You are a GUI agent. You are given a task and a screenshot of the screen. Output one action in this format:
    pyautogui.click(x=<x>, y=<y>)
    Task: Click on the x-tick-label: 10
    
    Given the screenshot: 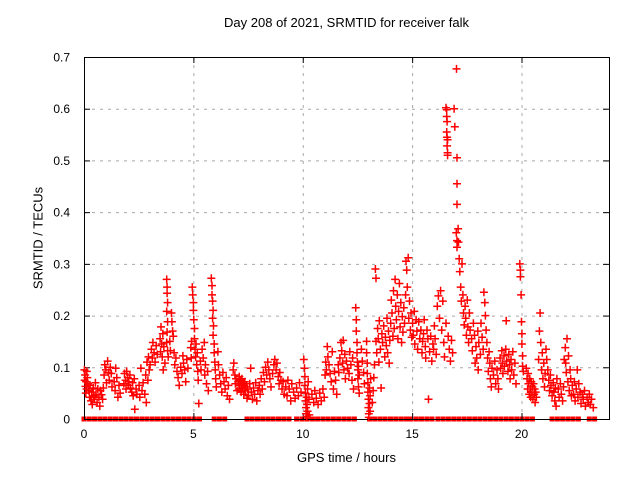 What is the action you would take?
    pyautogui.click(x=303, y=434)
    